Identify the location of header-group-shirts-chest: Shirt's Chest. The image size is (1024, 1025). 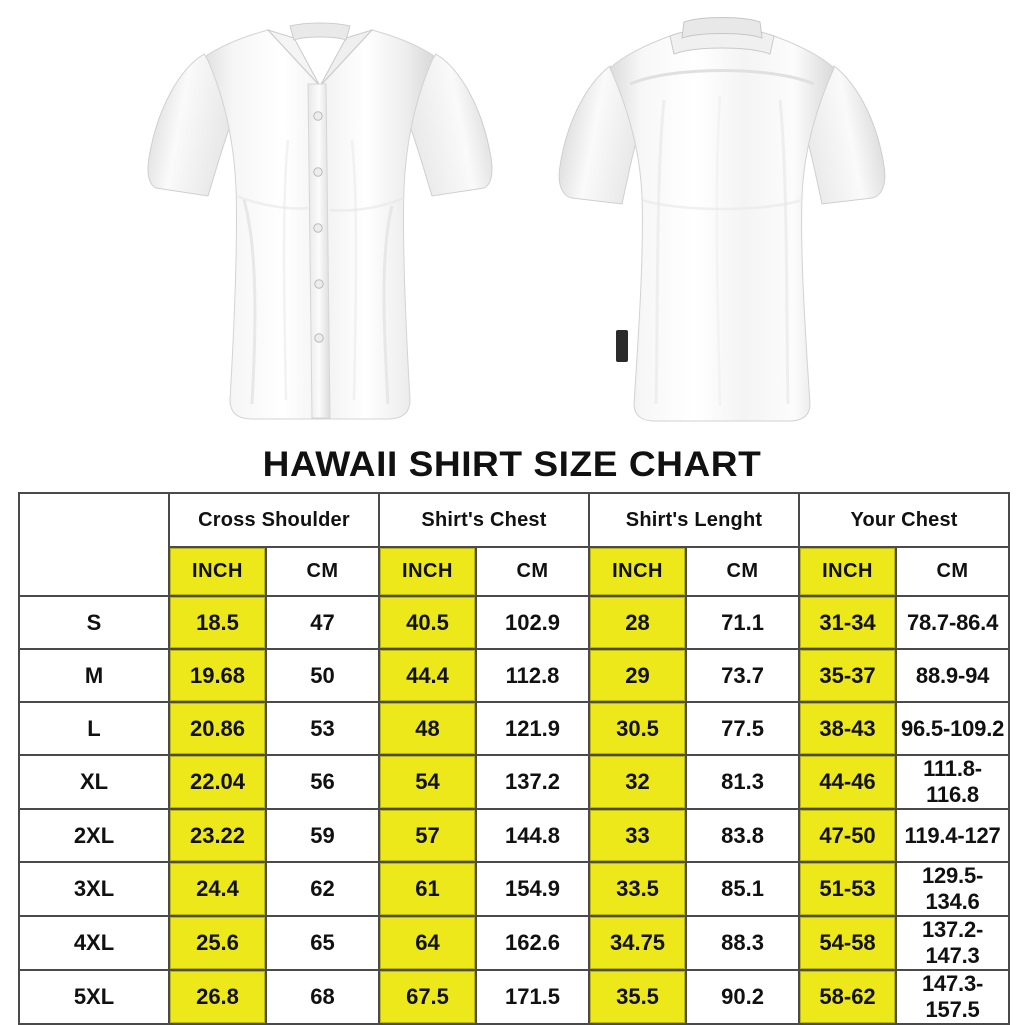
(484, 520).